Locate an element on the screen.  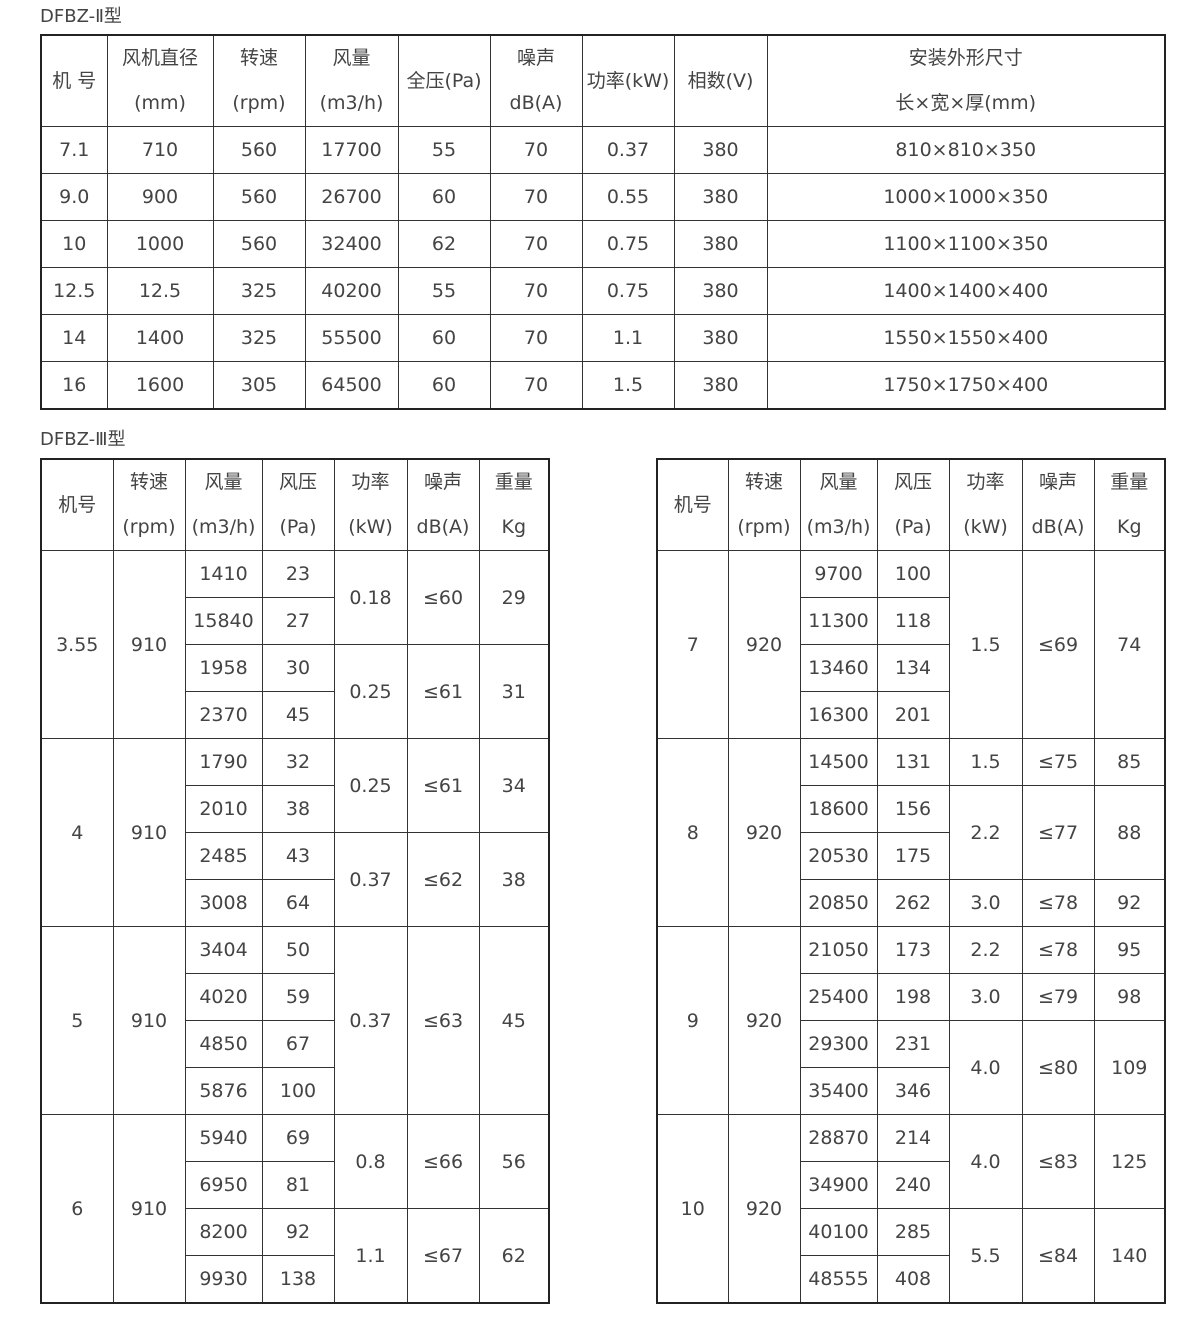
column-header-label: 安装外形尺寸 is located at coordinates (965, 58).